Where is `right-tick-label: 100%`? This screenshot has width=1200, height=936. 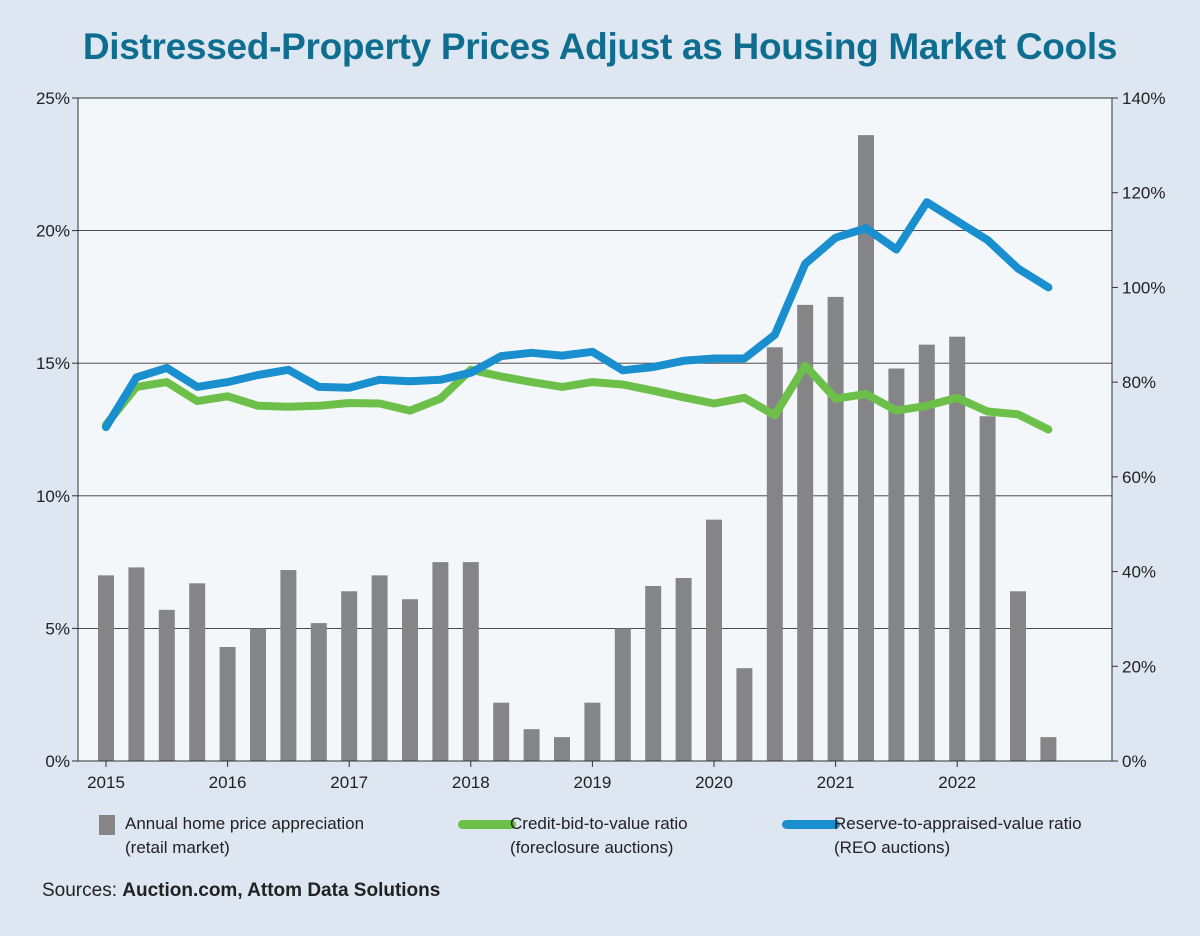
right-tick-label: 100% is located at coordinates (1143, 287).